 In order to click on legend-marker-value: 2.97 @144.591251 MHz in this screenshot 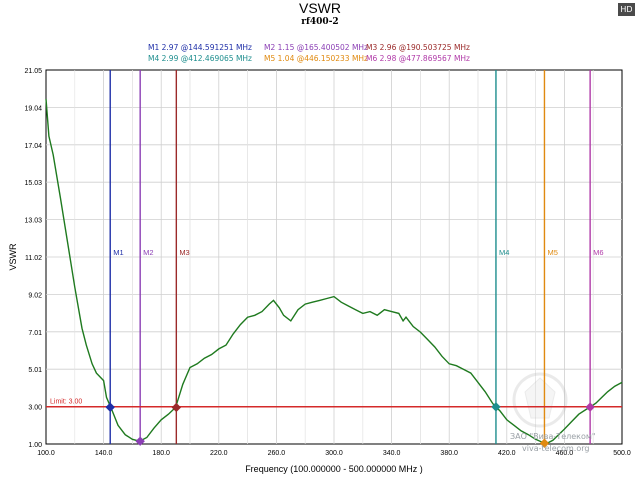, I will do `click(206, 47)`.